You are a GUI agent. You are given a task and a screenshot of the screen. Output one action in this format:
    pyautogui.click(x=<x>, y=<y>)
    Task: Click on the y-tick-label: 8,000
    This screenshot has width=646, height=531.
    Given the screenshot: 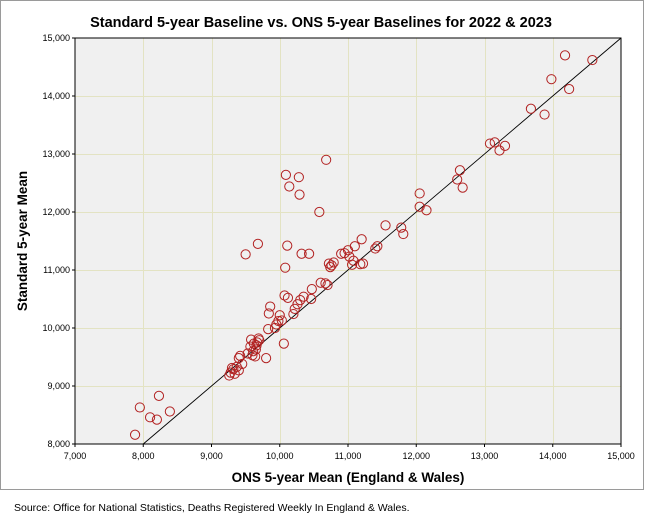 What is the action you would take?
    pyautogui.click(x=58, y=444)
    